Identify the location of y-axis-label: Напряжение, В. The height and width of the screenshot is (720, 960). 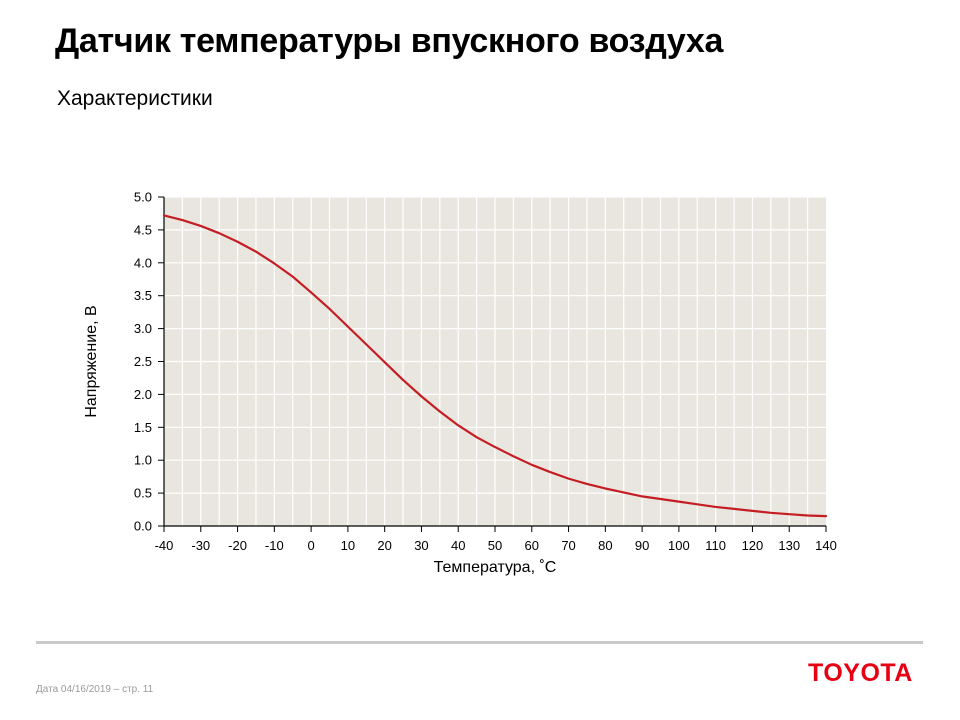
(91, 361).